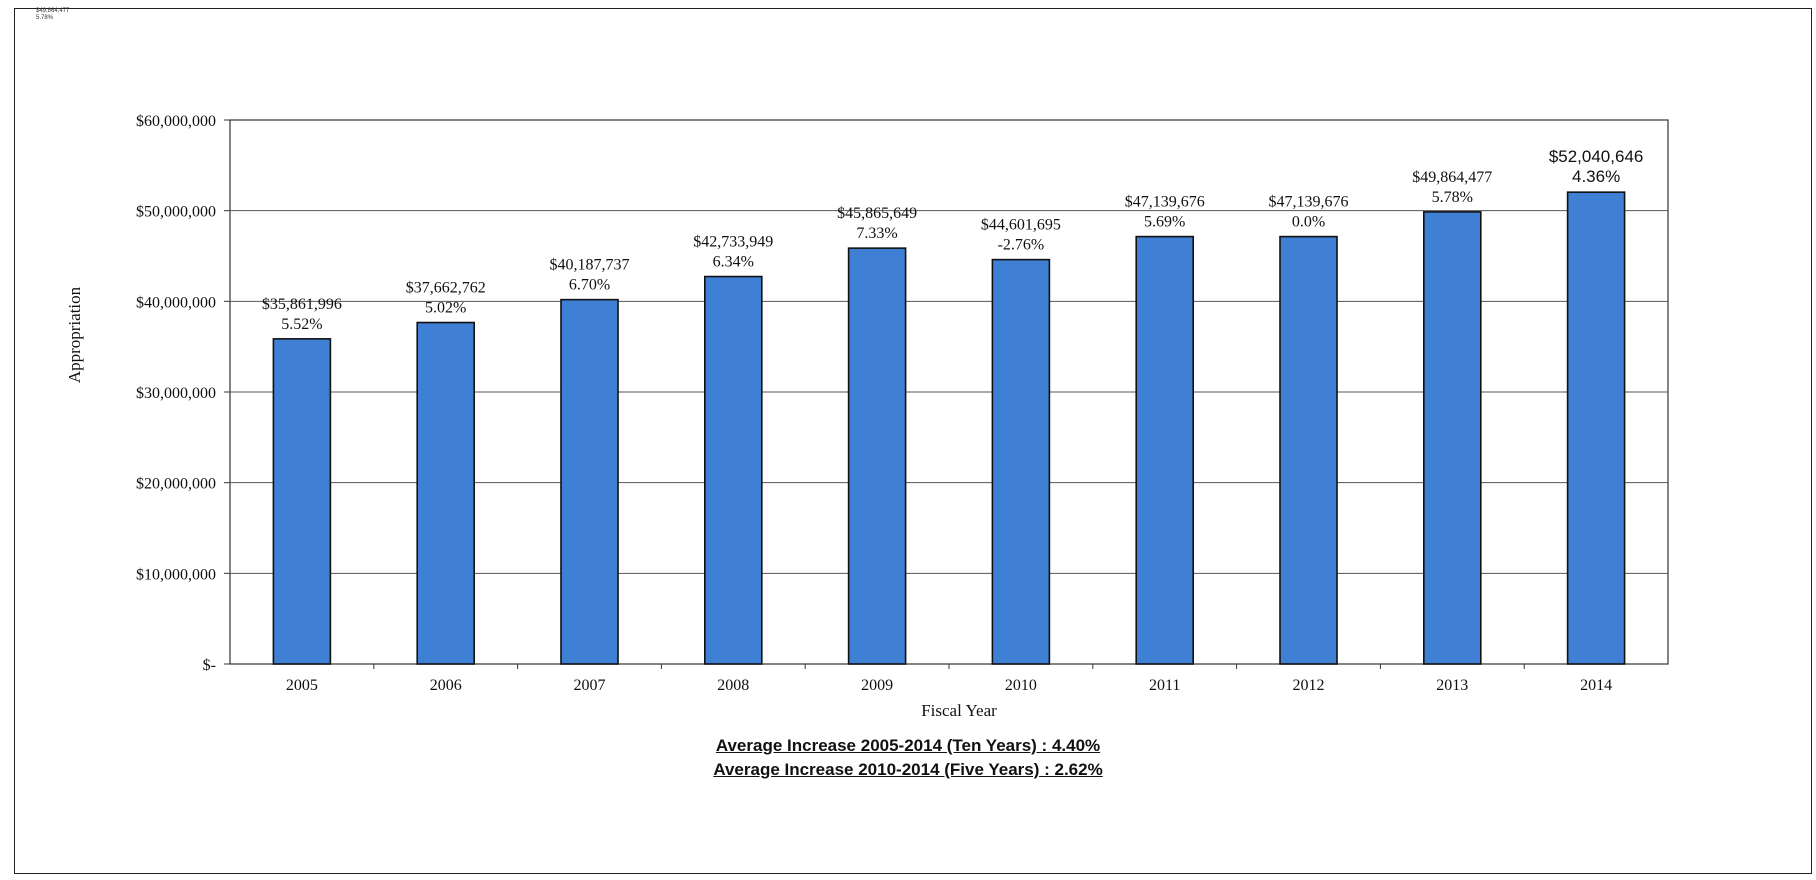 The width and height of the screenshot is (1816, 880). I want to click on x-tick-label: 2013, so click(1452, 685).